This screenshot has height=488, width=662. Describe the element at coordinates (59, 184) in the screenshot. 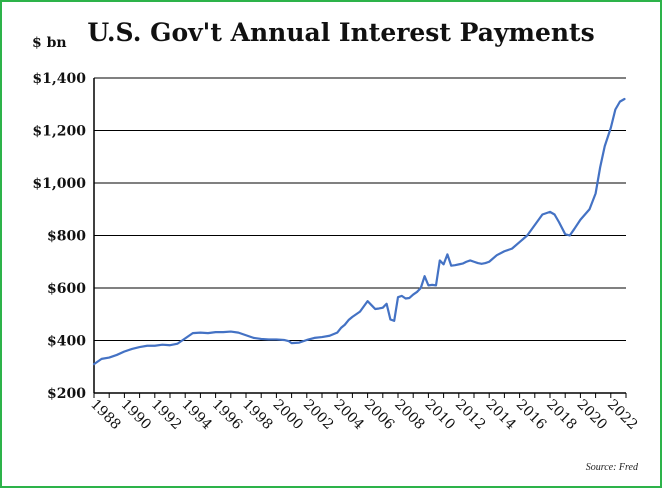

I see `y-tick-label: $1,000` at that location.